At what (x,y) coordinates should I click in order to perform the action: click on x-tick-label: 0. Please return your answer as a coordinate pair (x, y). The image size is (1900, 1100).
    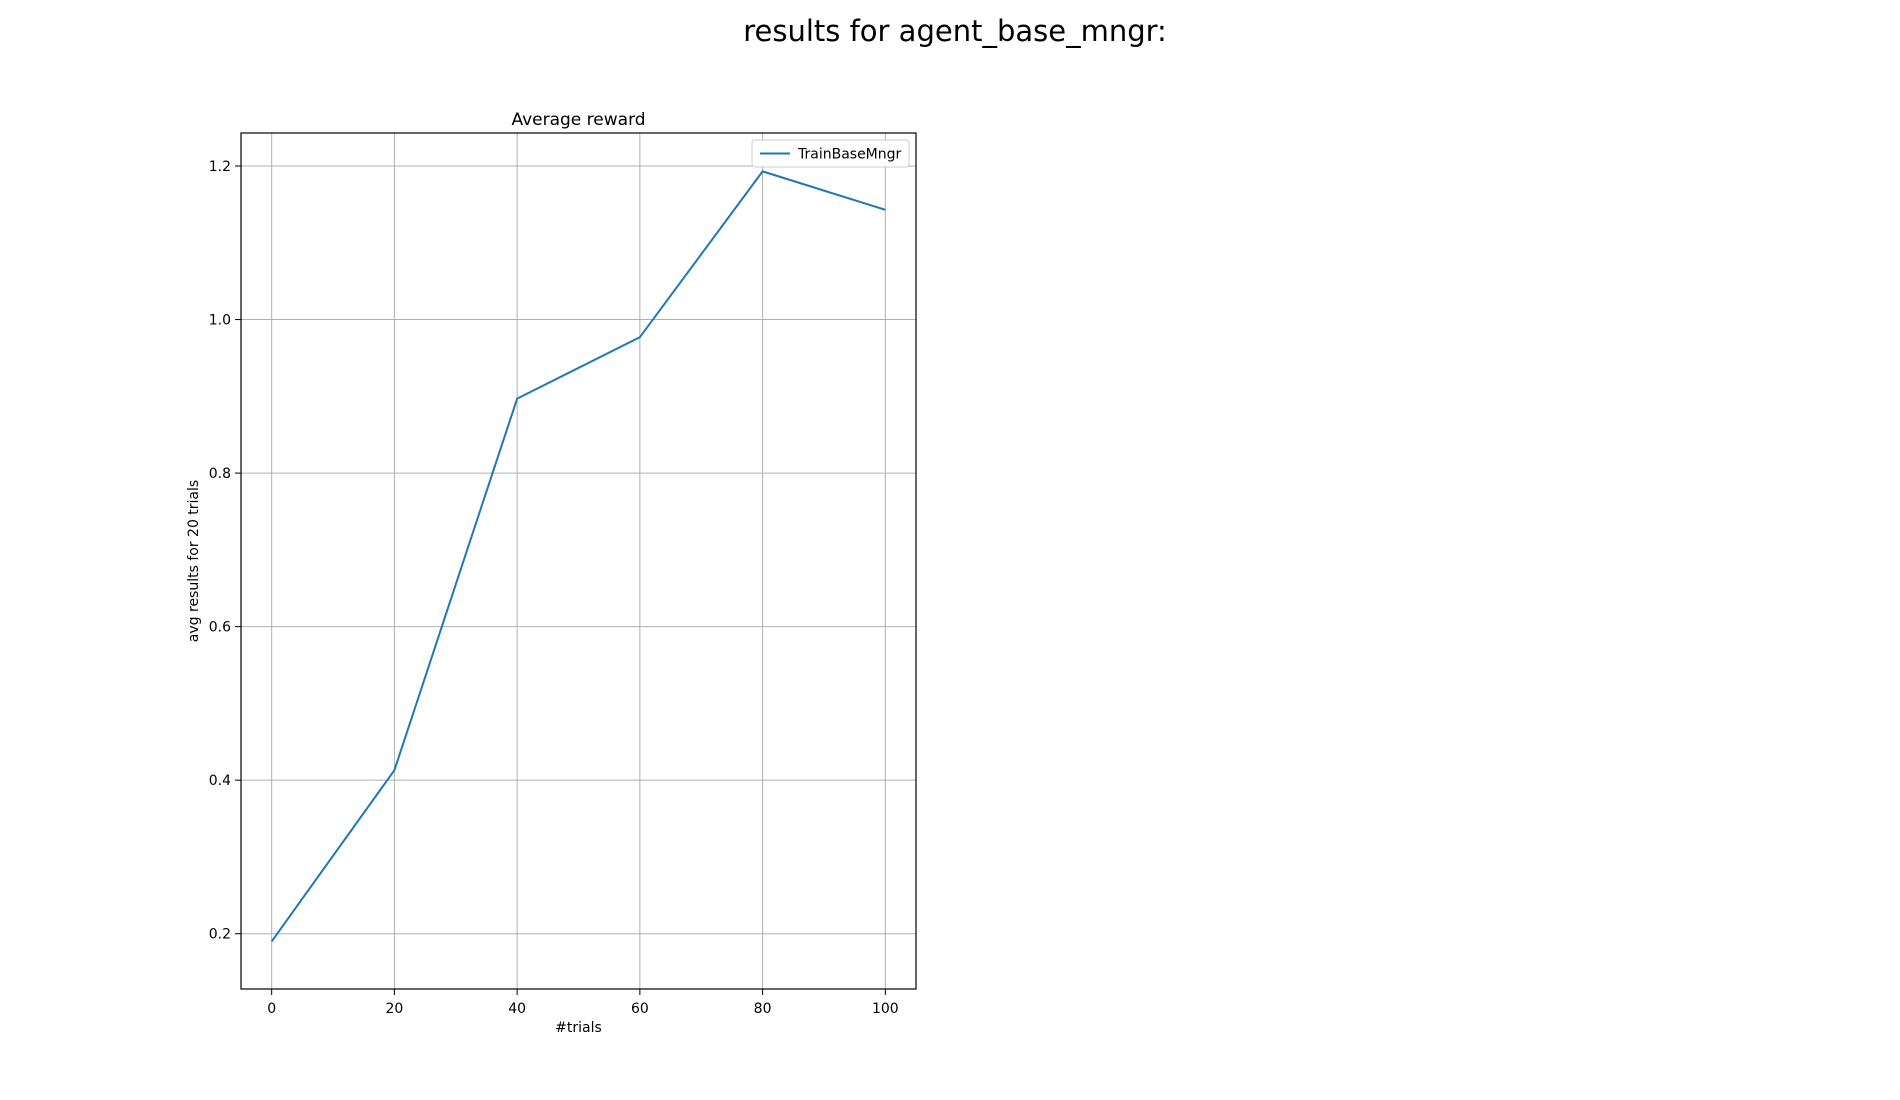
    Looking at the image, I should click on (271, 1009).